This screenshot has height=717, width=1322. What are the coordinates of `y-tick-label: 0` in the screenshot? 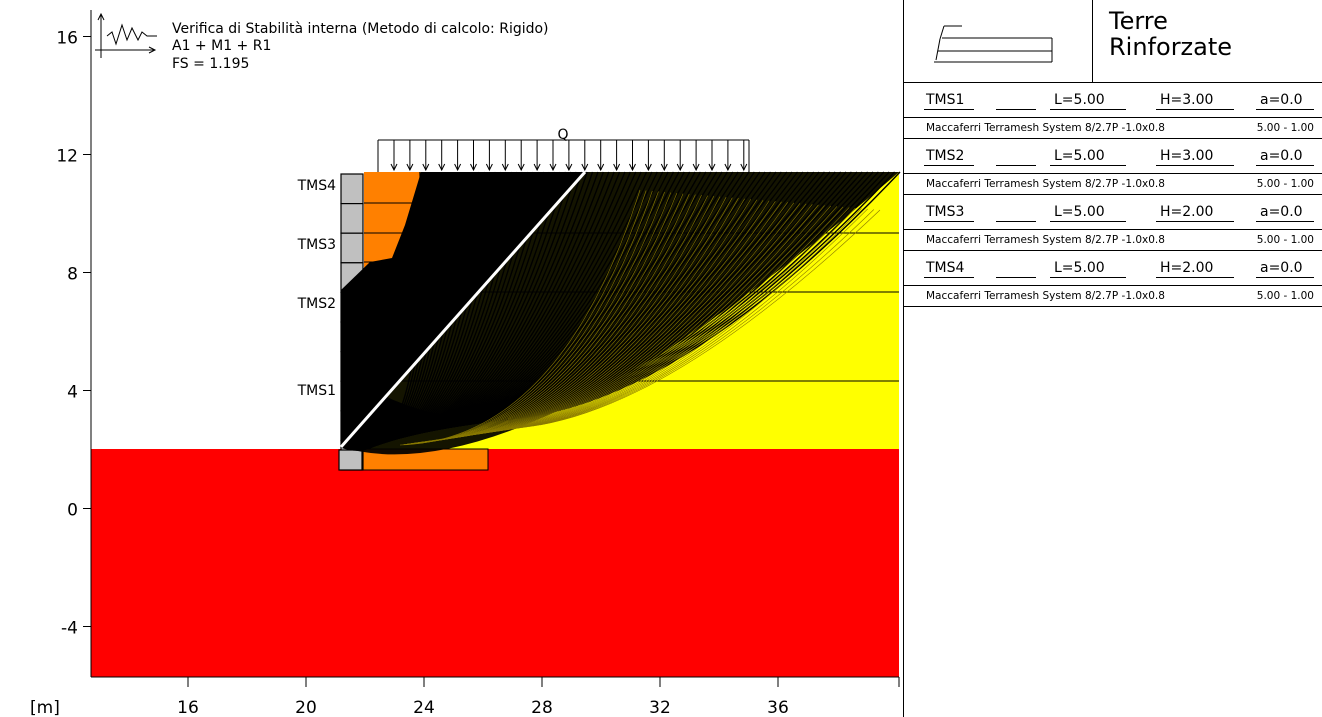 It's located at (72, 511).